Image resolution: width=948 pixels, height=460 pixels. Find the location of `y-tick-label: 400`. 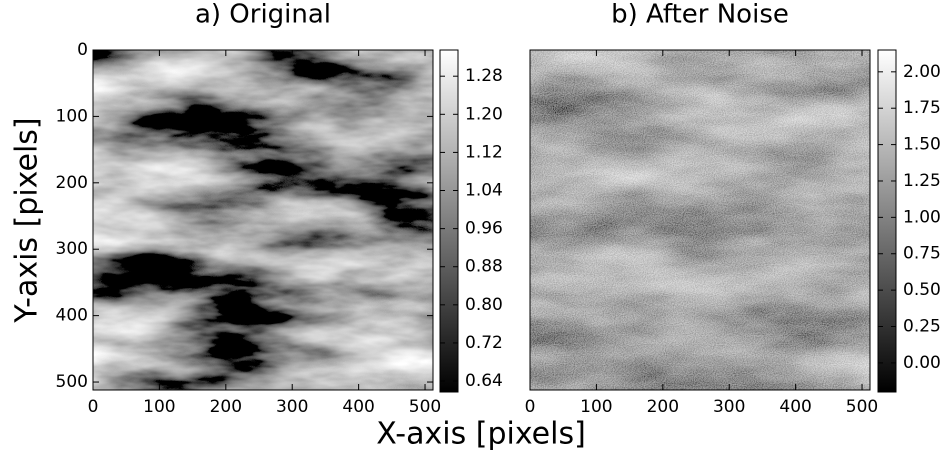

y-tick-label: 400 is located at coordinates (72, 316).